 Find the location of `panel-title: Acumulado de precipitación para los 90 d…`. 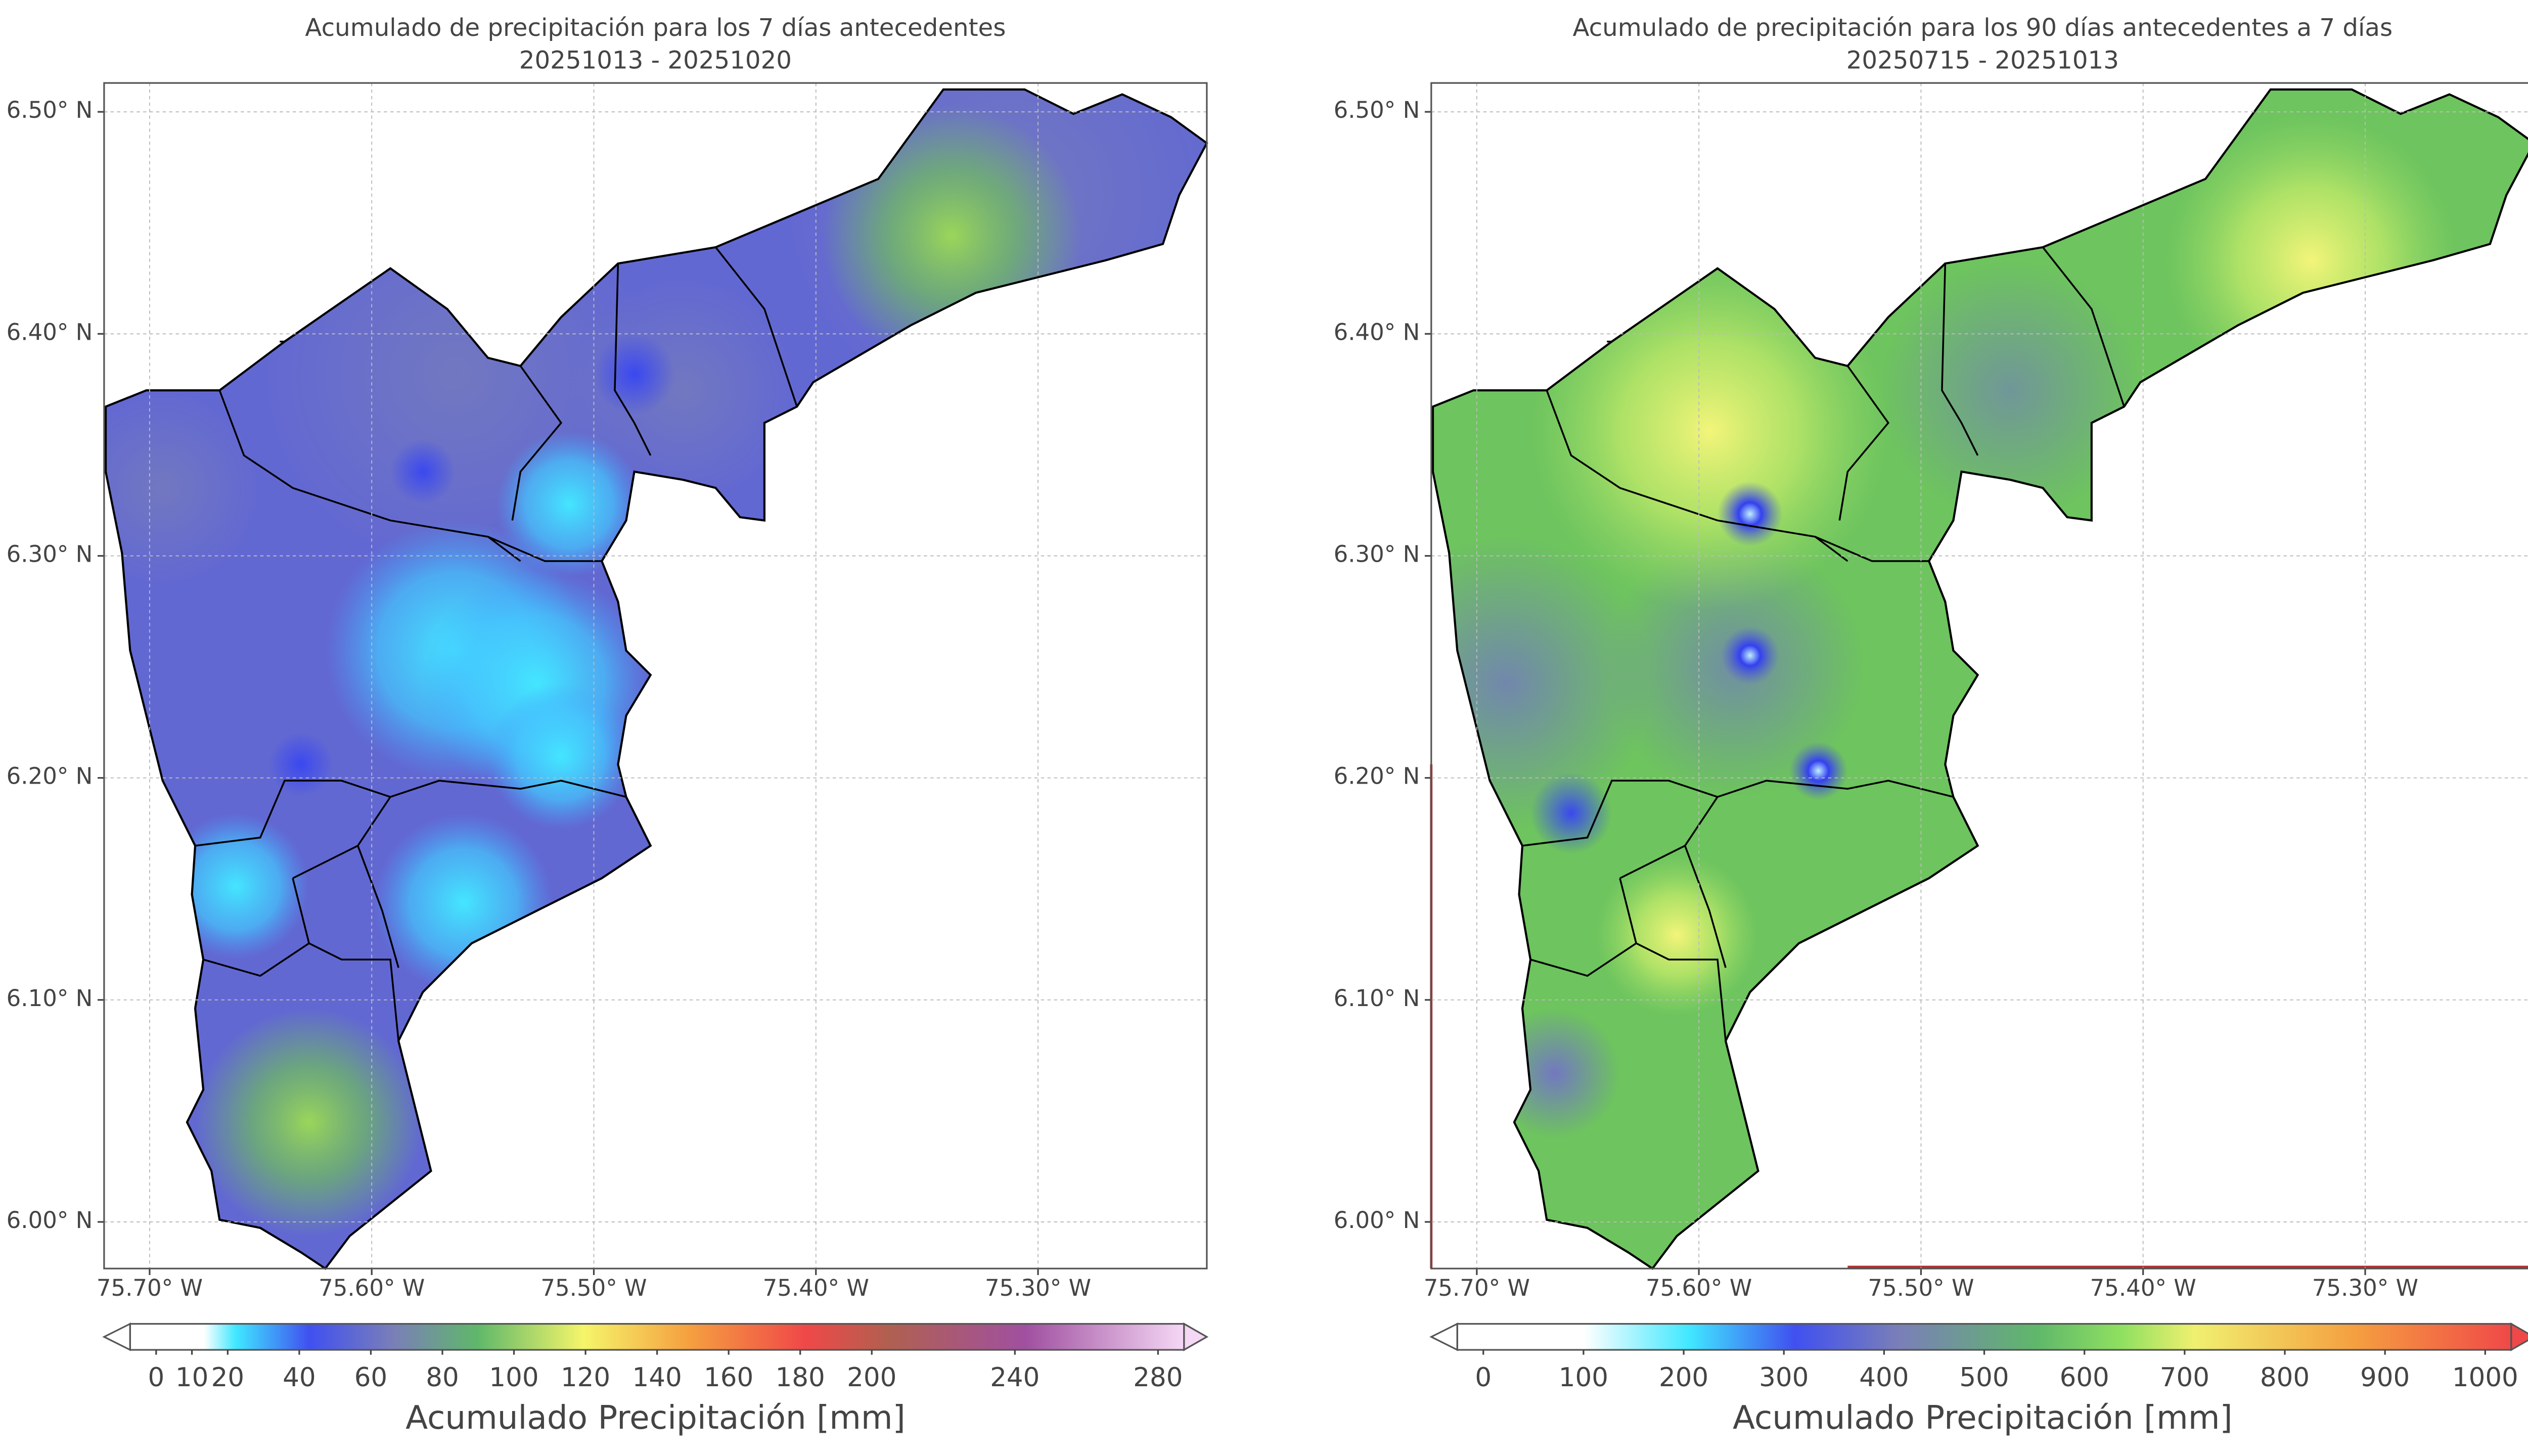

panel-title: Acumulado de precipitación para los 90 d… is located at coordinates (1983, 28).